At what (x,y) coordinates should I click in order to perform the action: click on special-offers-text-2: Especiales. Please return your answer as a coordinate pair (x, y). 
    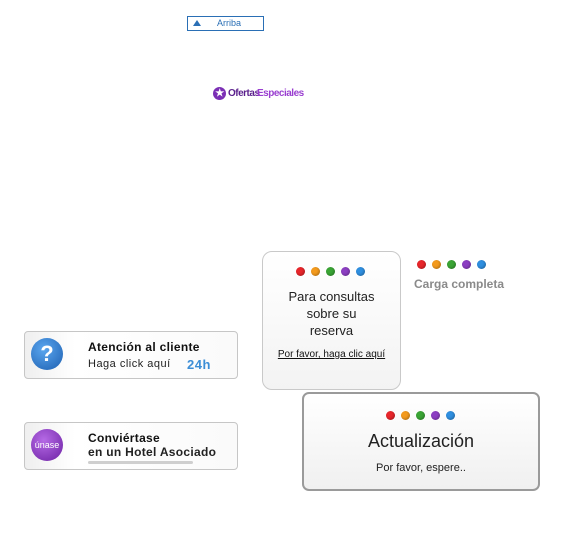
    Looking at the image, I should click on (280, 93).